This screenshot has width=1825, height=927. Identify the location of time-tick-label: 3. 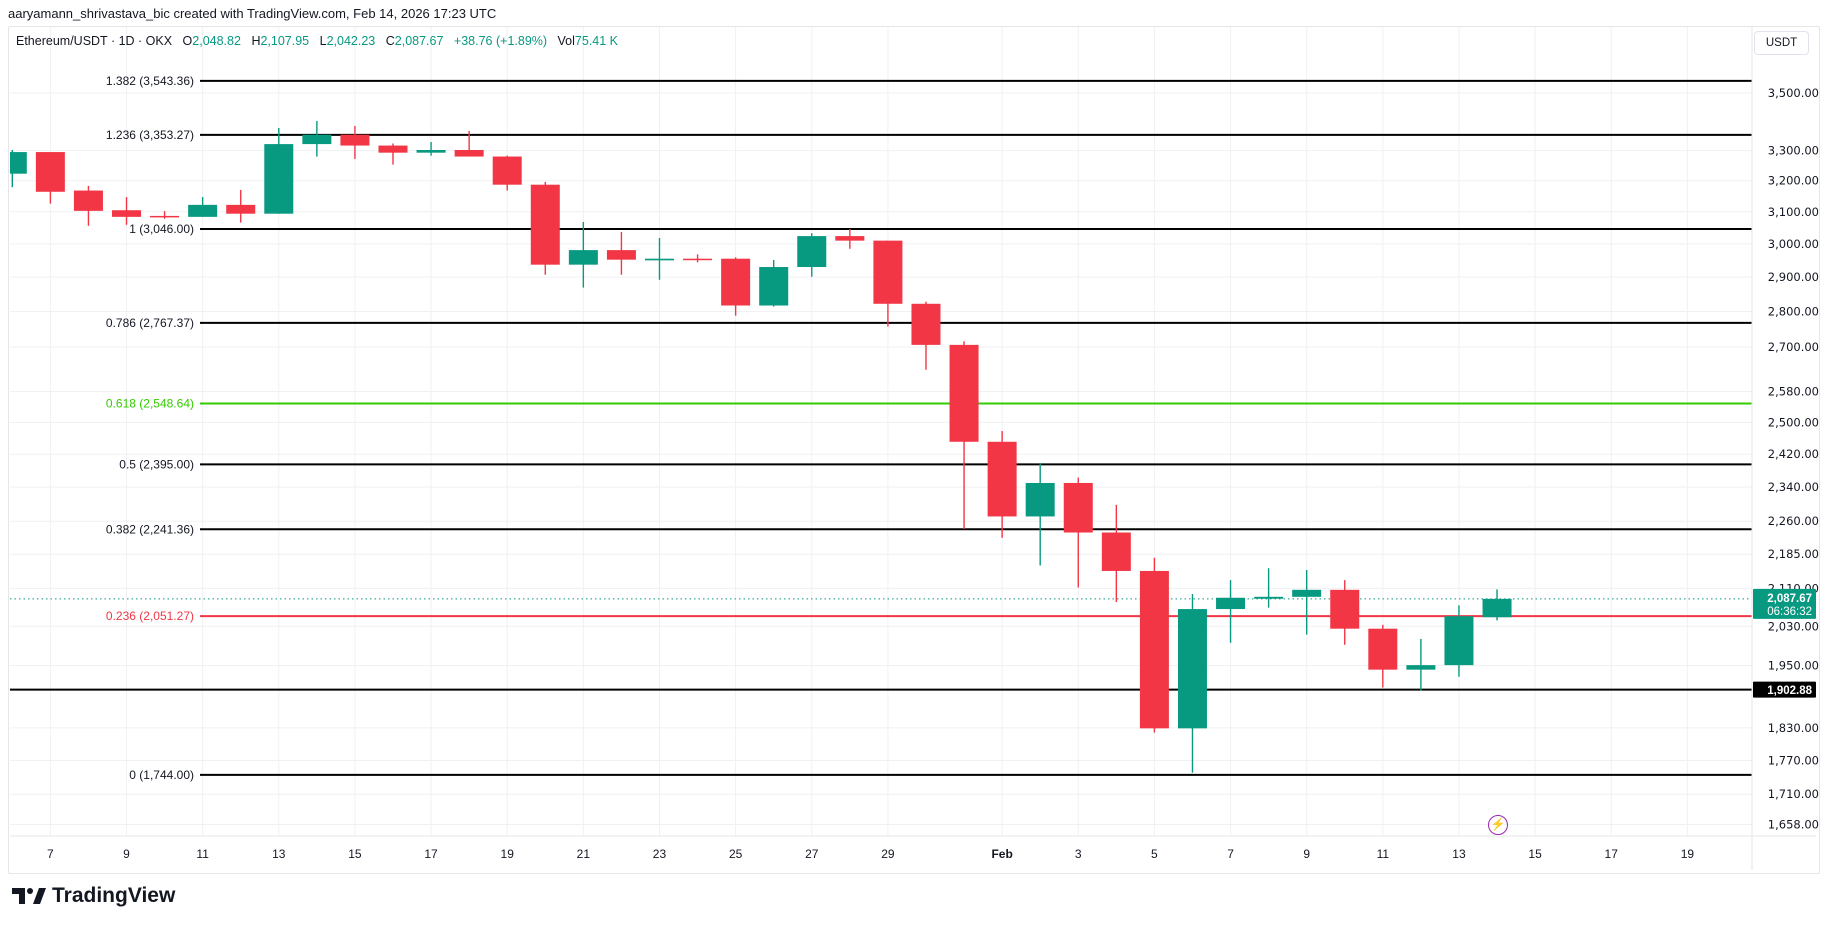
(1078, 854).